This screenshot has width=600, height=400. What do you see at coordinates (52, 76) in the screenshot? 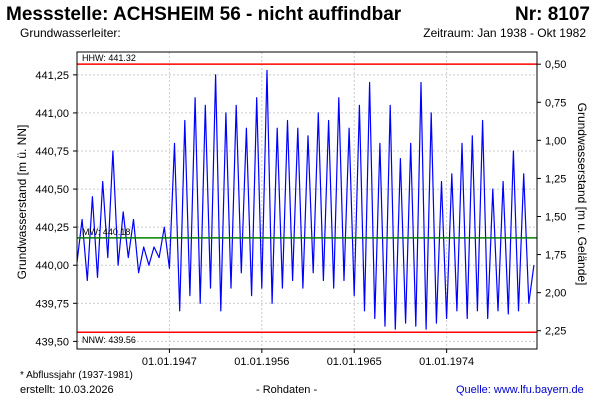
I see `y-tick-label-left: 441,25` at bounding box center [52, 76].